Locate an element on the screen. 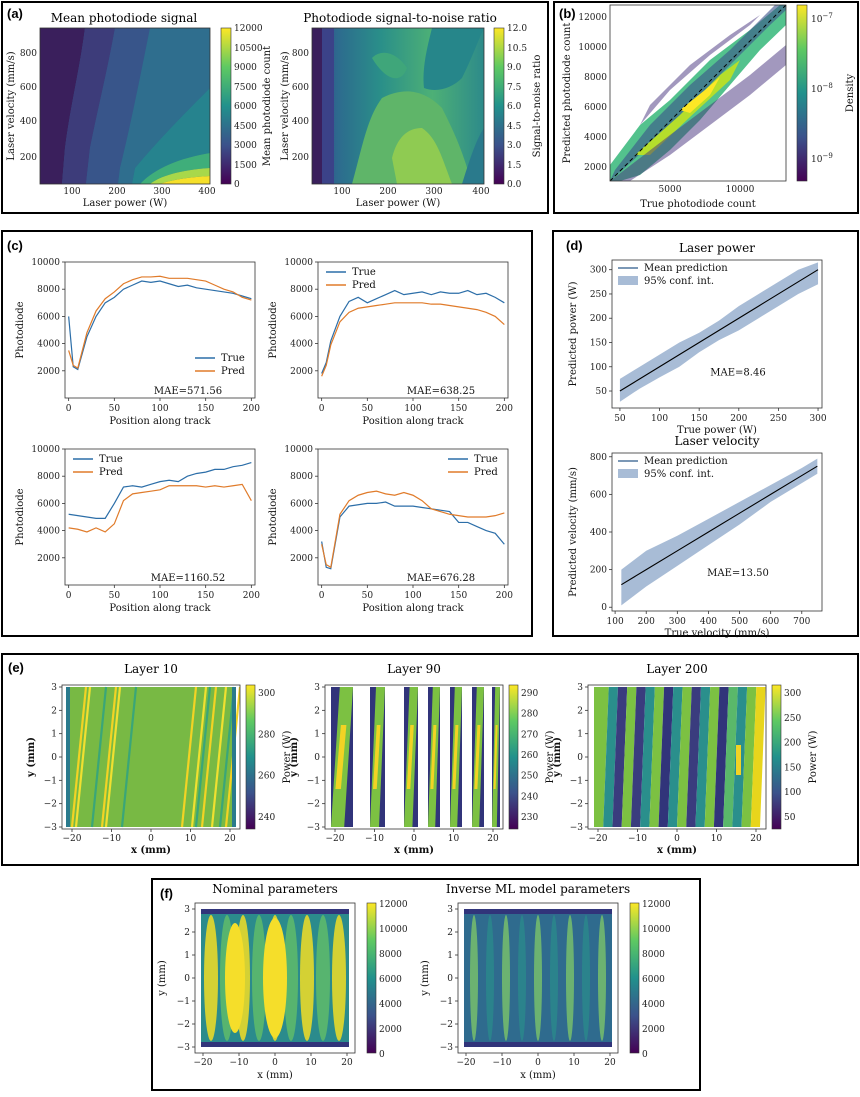  ctick: 12000 is located at coordinates (393, 905).